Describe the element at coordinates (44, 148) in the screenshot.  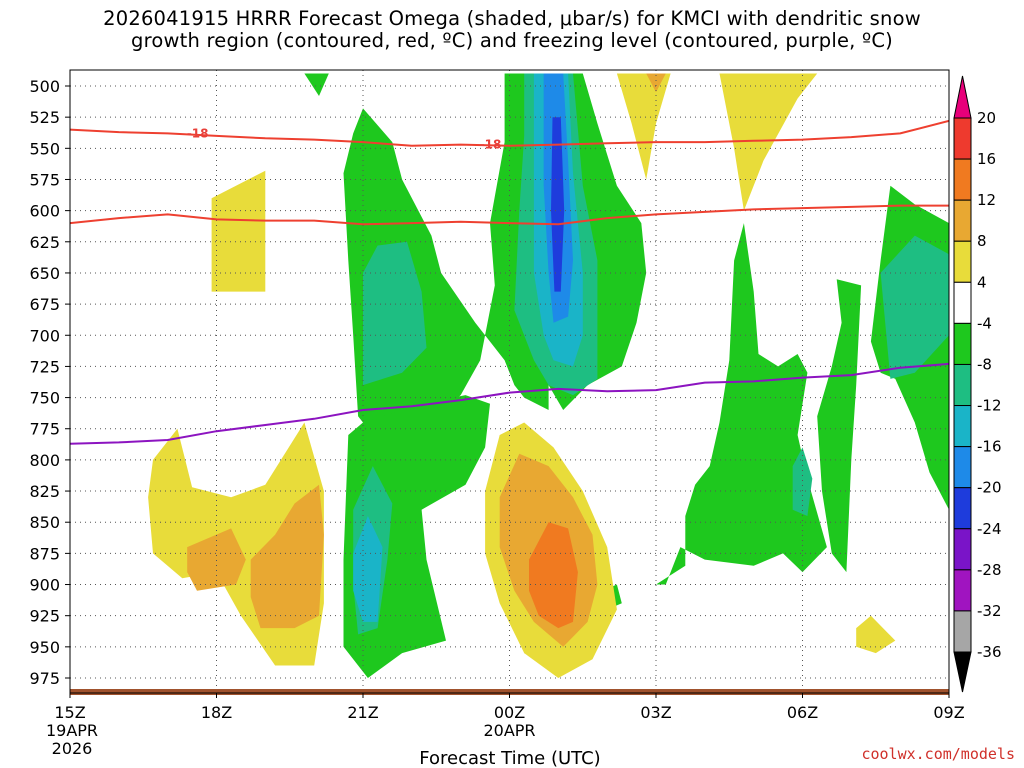
I see `ytick-label-550: 550` at that location.